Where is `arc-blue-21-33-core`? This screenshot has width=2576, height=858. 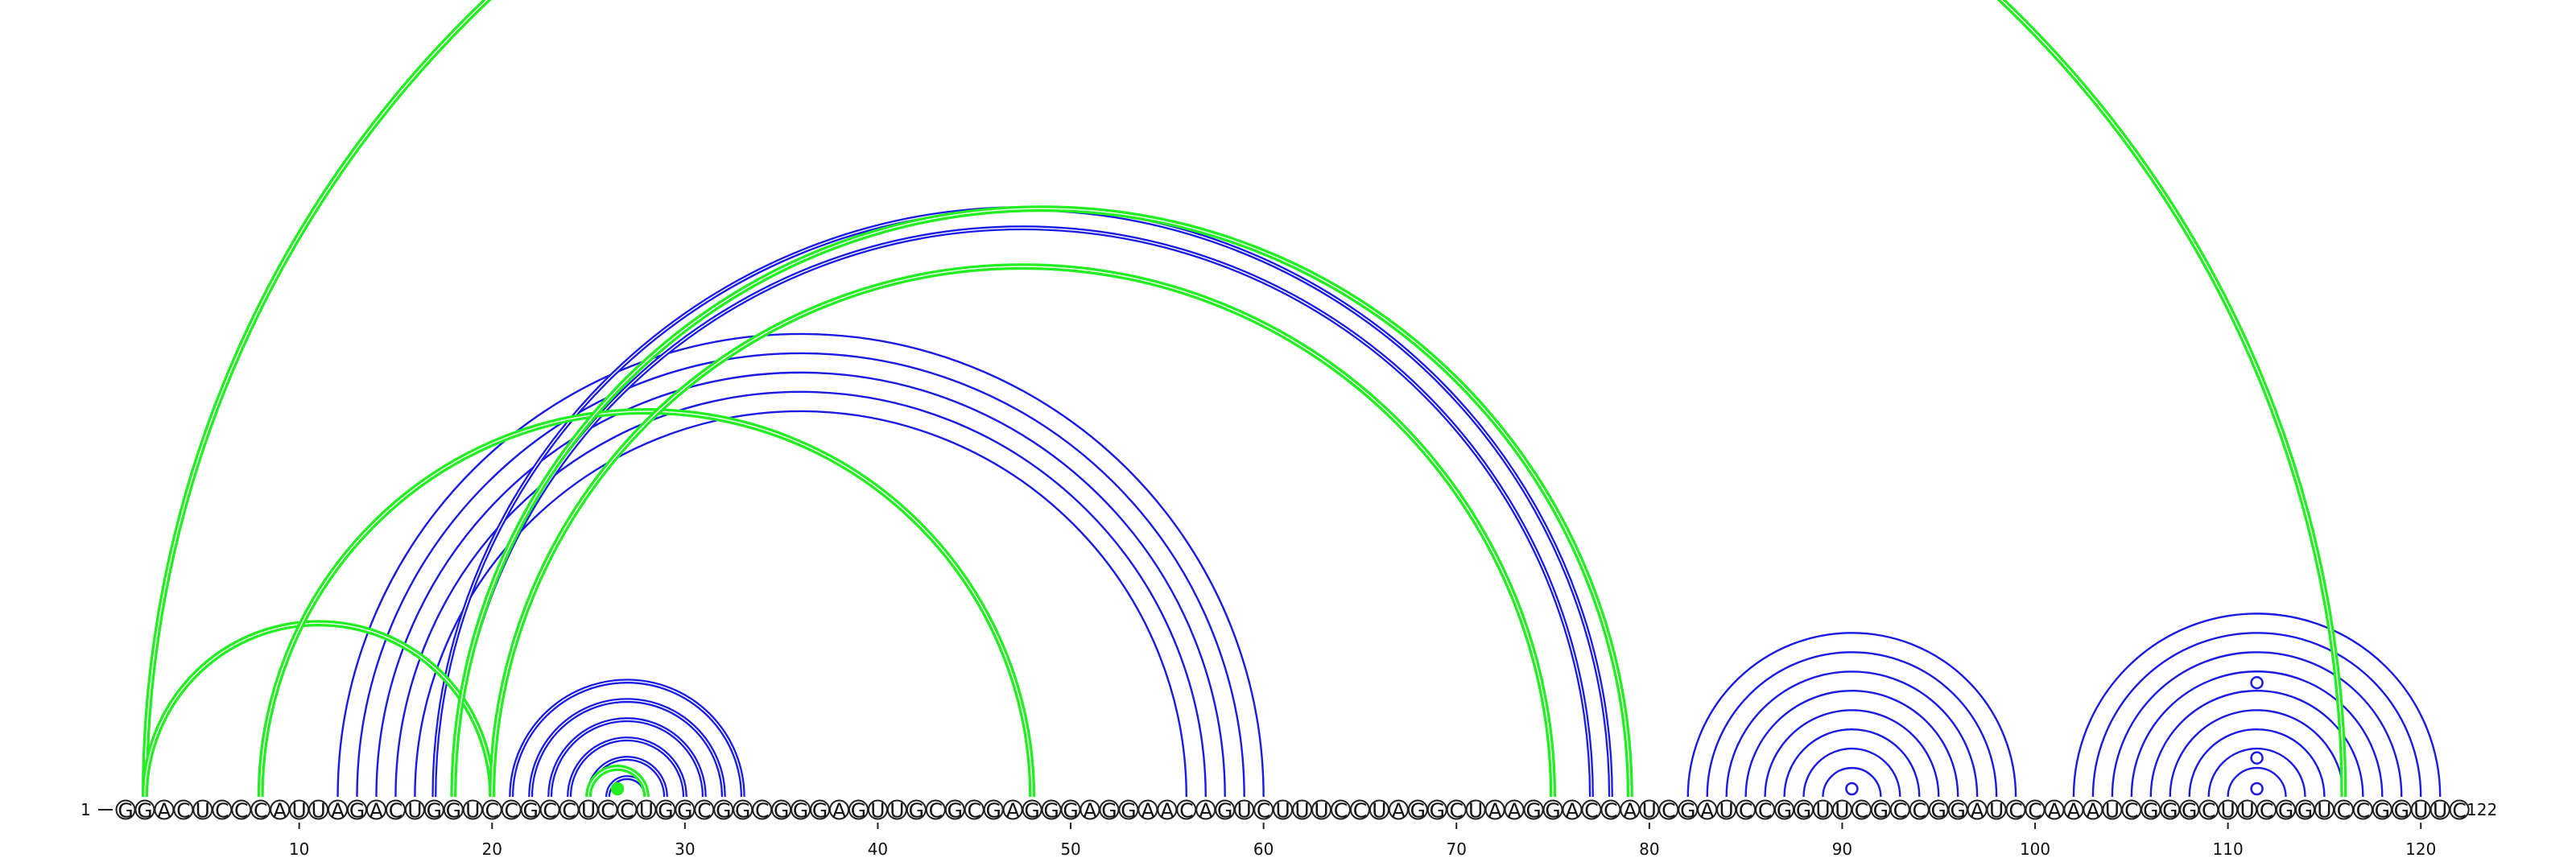
arc-blue-21-33-core is located at coordinates (627, 739).